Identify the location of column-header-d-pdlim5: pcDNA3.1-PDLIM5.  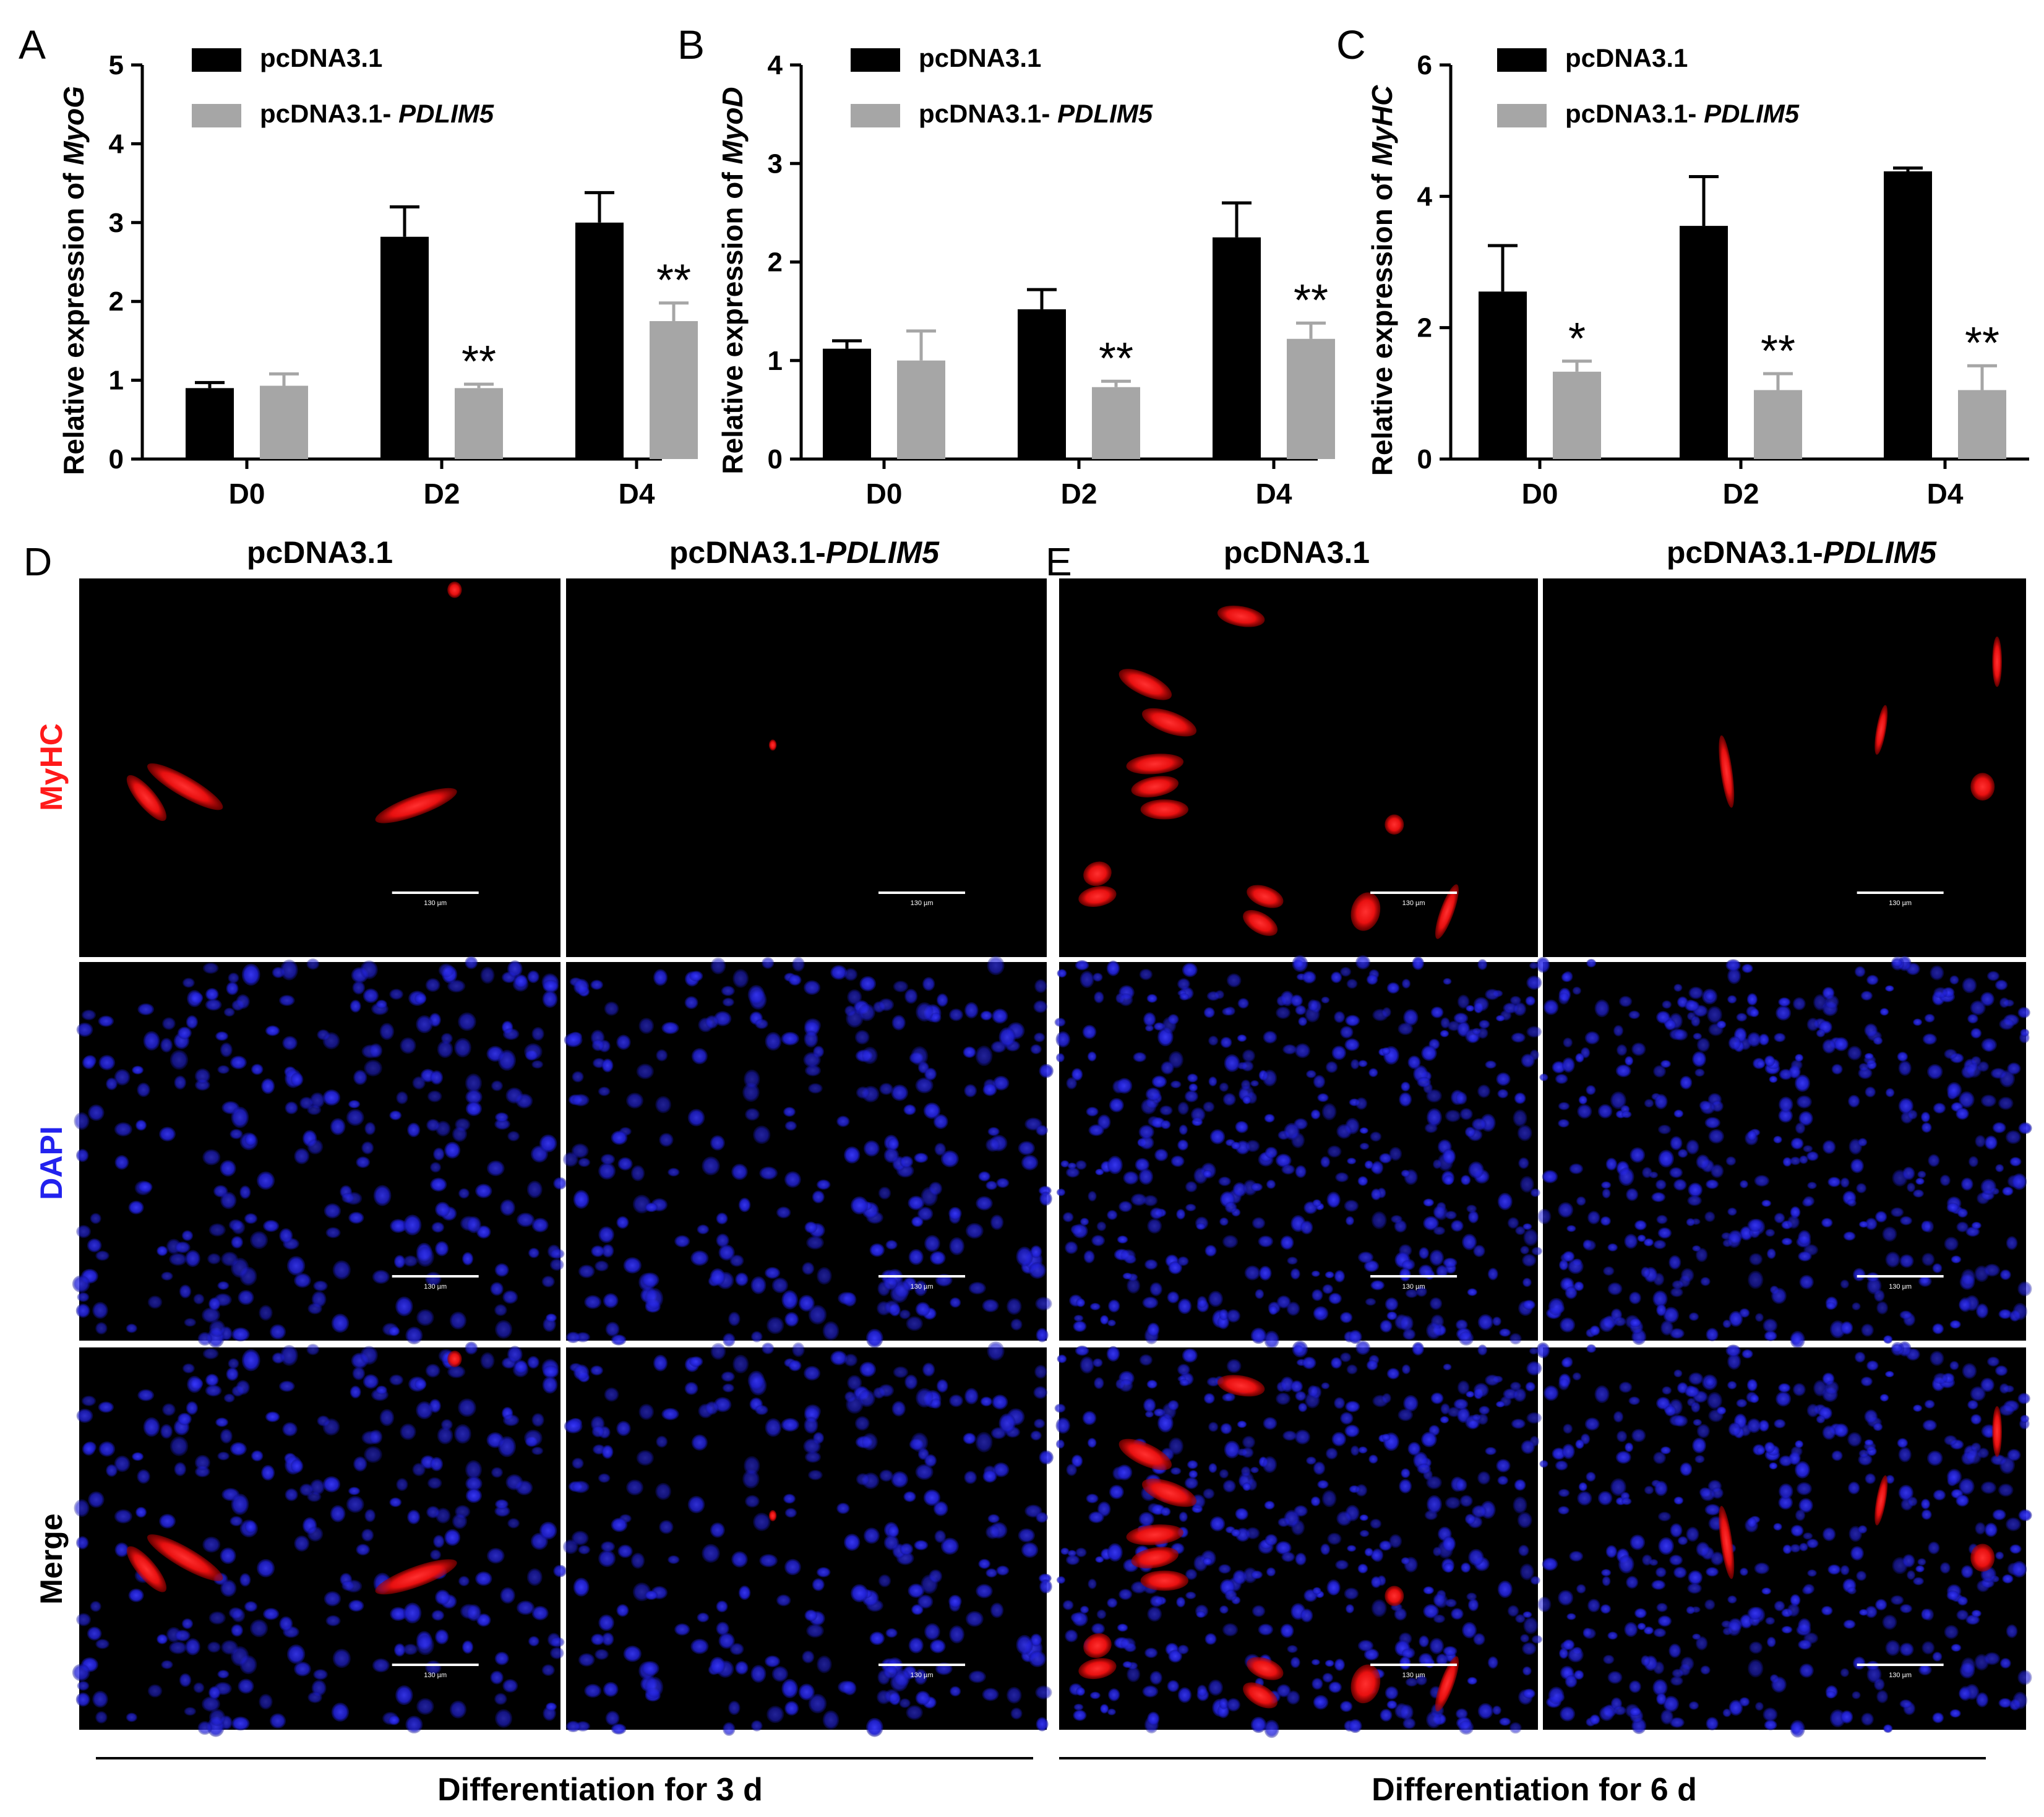
(804, 552).